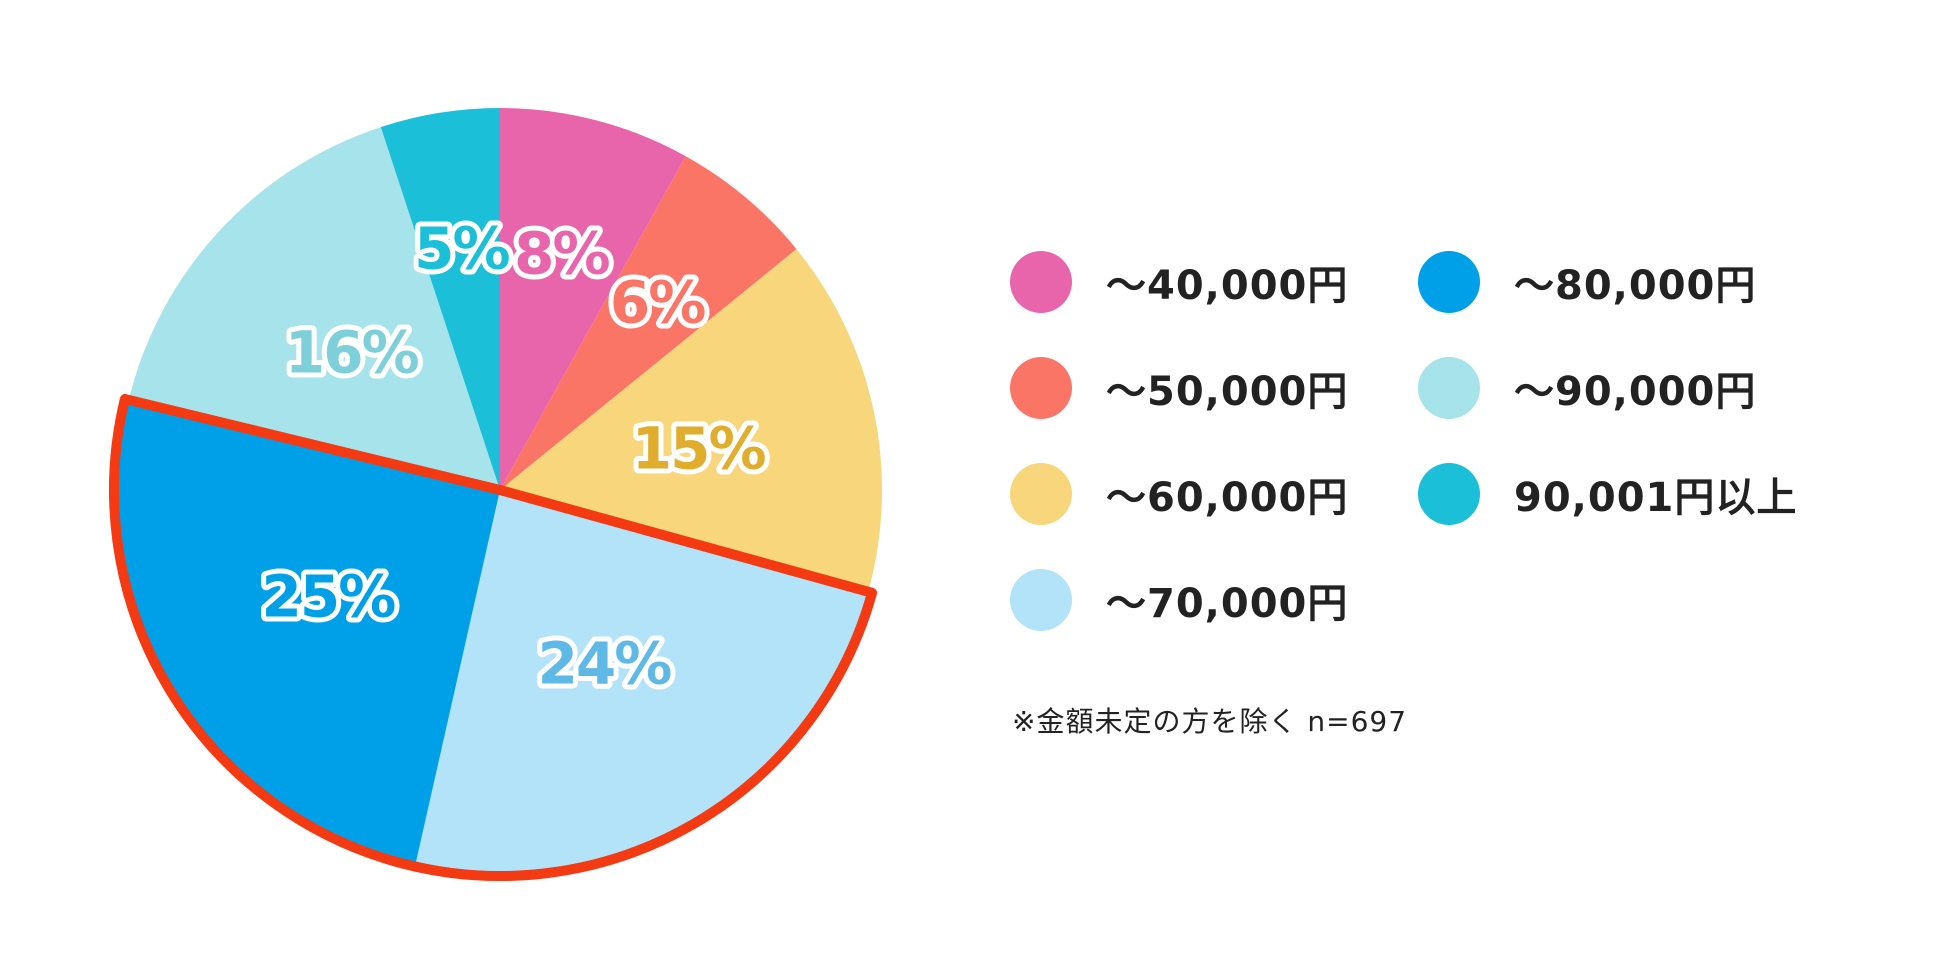 The height and width of the screenshot is (979, 1950). I want to click on legend-item-60000: ～60,000円, so click(1179, 494).